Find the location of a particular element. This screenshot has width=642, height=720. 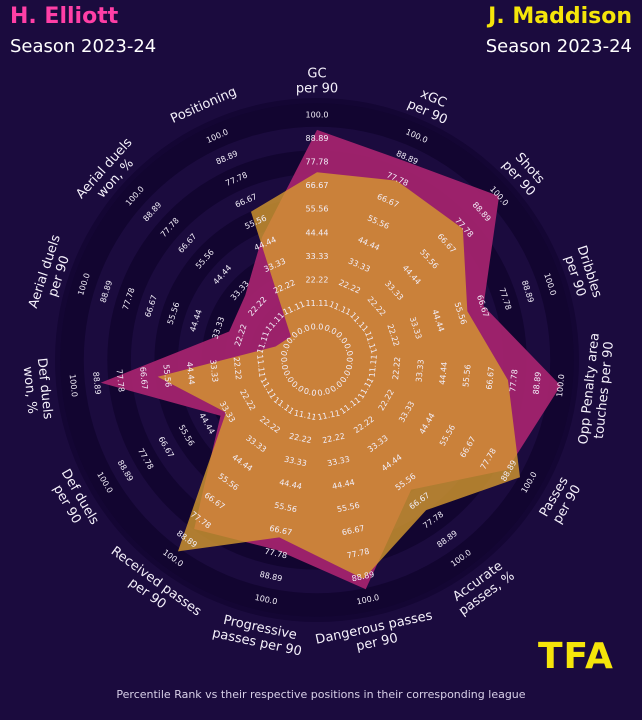

tfa-logo: TFA is located at coordinates (576, 656).